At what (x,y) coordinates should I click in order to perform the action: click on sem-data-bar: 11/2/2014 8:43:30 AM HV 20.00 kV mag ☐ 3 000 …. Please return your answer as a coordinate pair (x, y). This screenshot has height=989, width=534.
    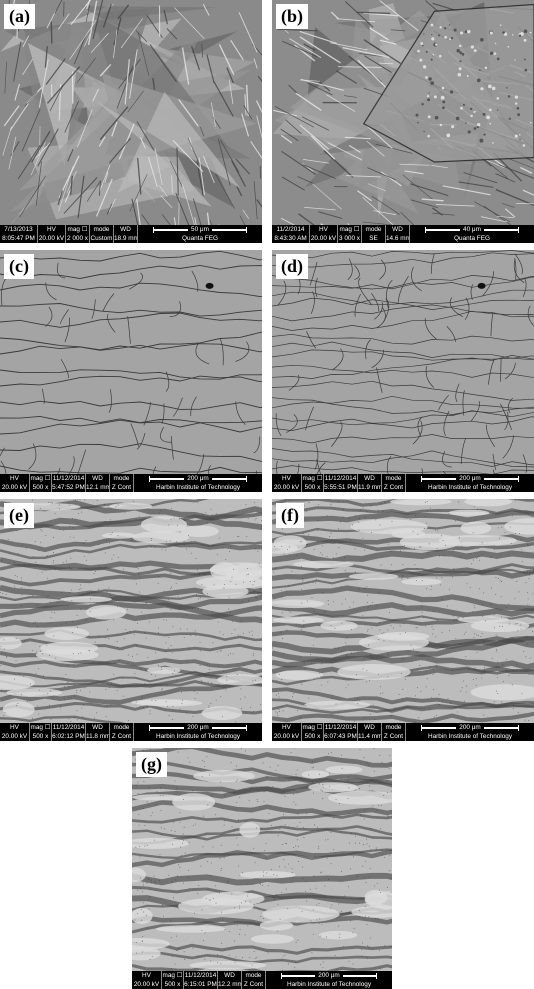
    Looking at the image, I should click on (403, 234).